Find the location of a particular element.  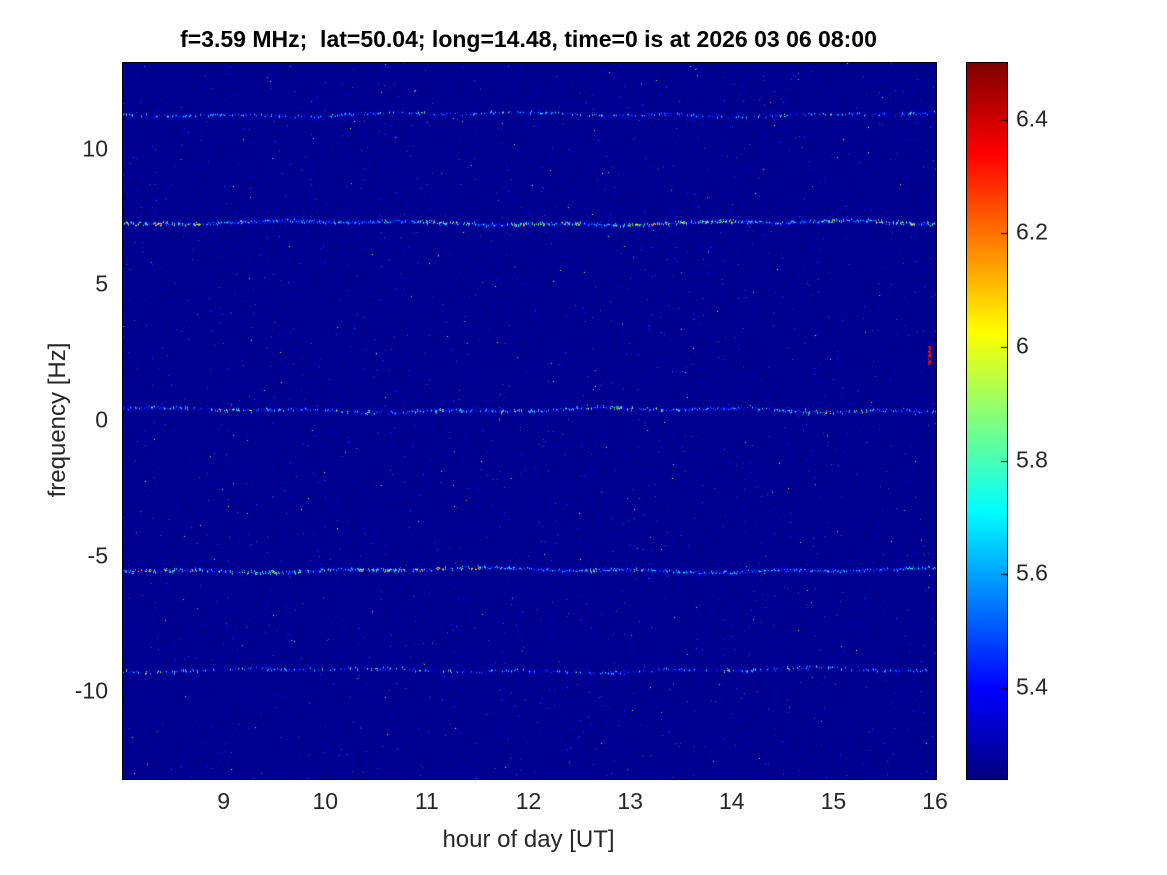

x-tick-label: 11 is located at coordinates (426, 801).